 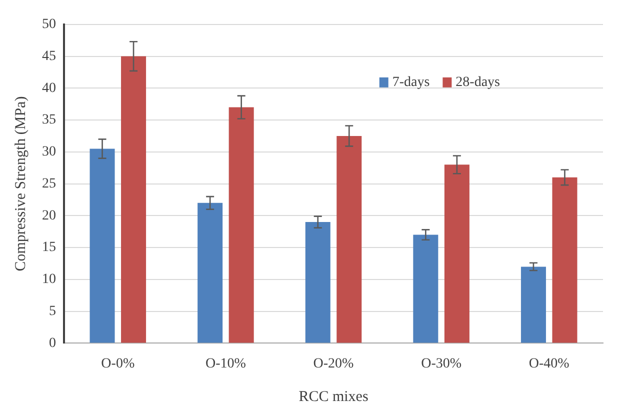 What do you see at coordinates (225, 364) in the screenshot?
I see `x-tick-label: O-10%` at bounding box center [225, 364].